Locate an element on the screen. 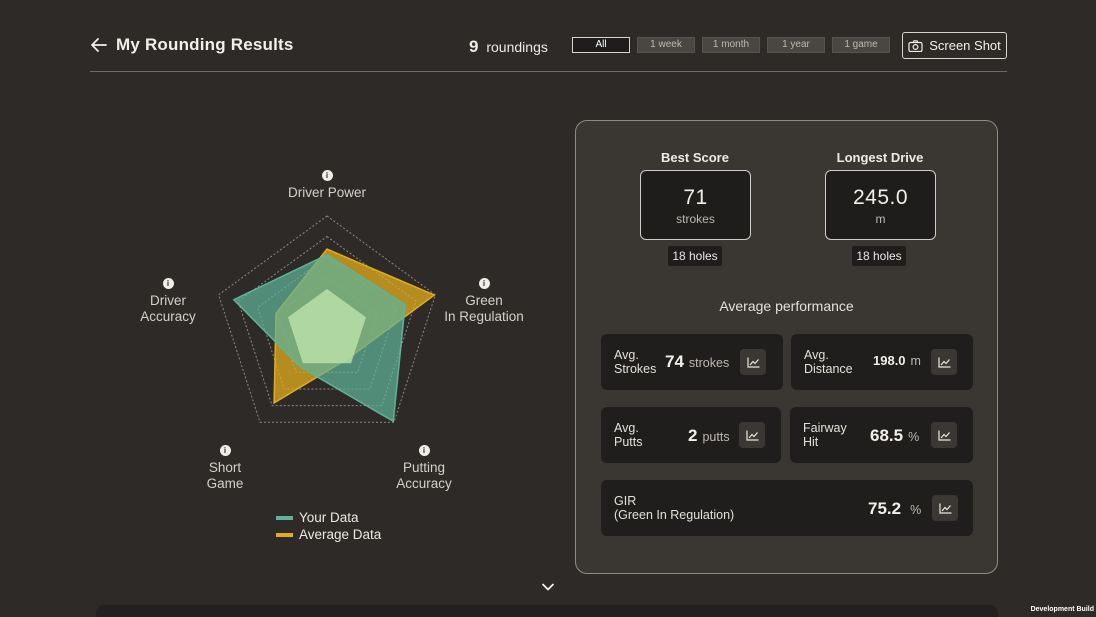  bottom-sheet-handle is located at coordinates (547, 611).